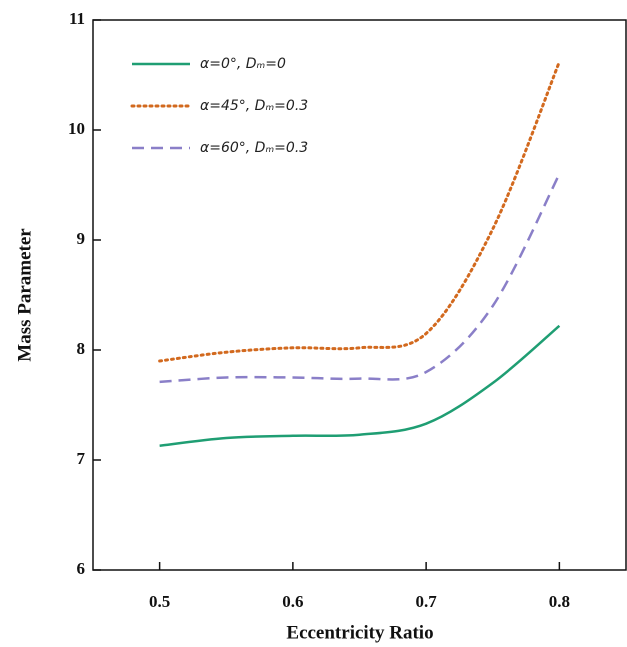 The image size is (627, 647). What do you see at coordinates (81, 568) in the screenshot?
I see `y-tick-label: 6` at bounding box center [81, 568].